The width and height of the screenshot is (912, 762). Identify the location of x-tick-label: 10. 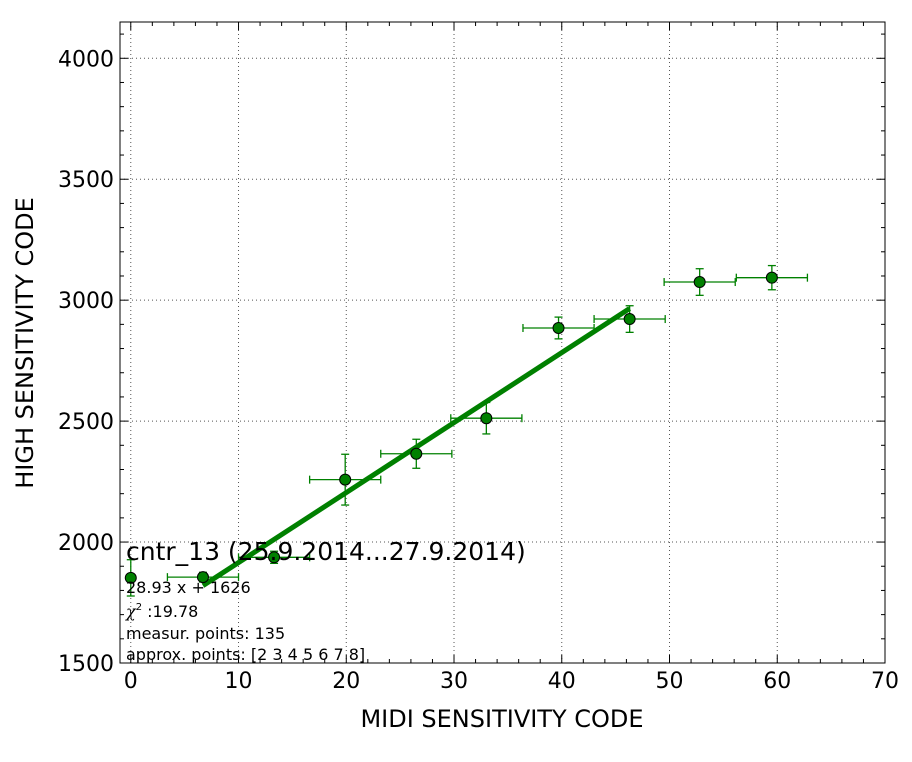
(239, 681).